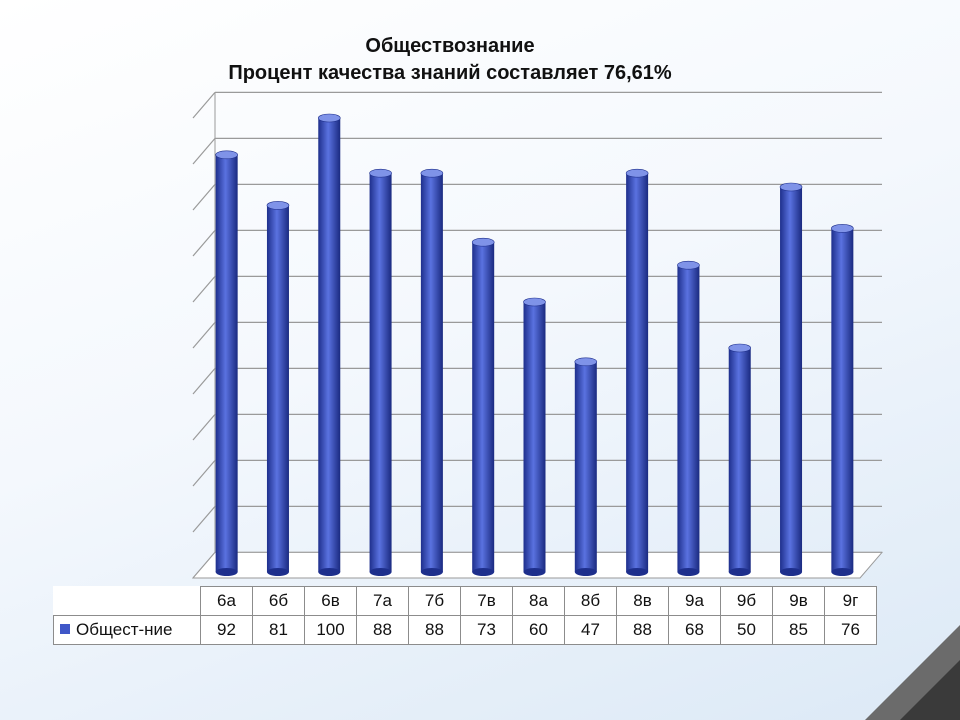  I want to click on tick-label-7в: 7в, so click(486, 601).